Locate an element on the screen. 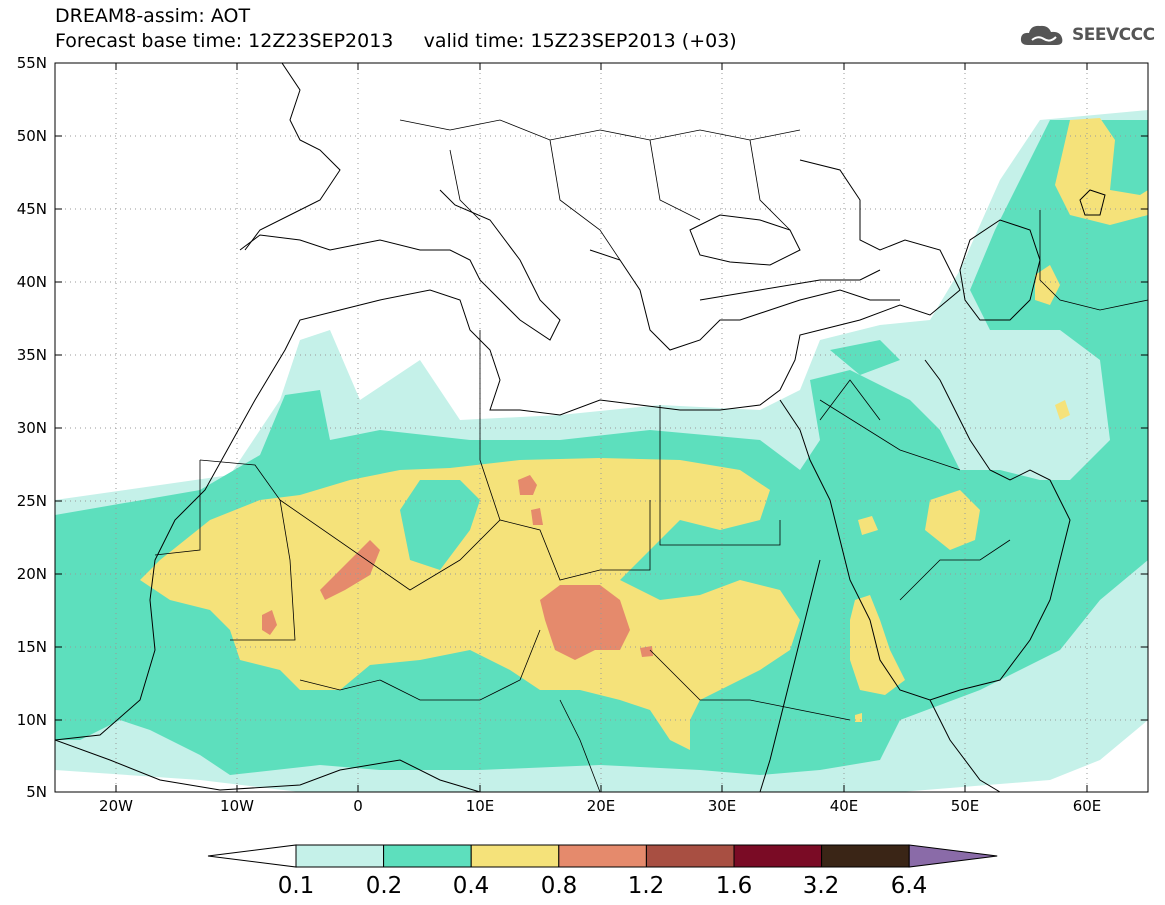 The height and width of the screenshot is (905, 1165). lon-label: 20W is located at coordinates (116, 806).